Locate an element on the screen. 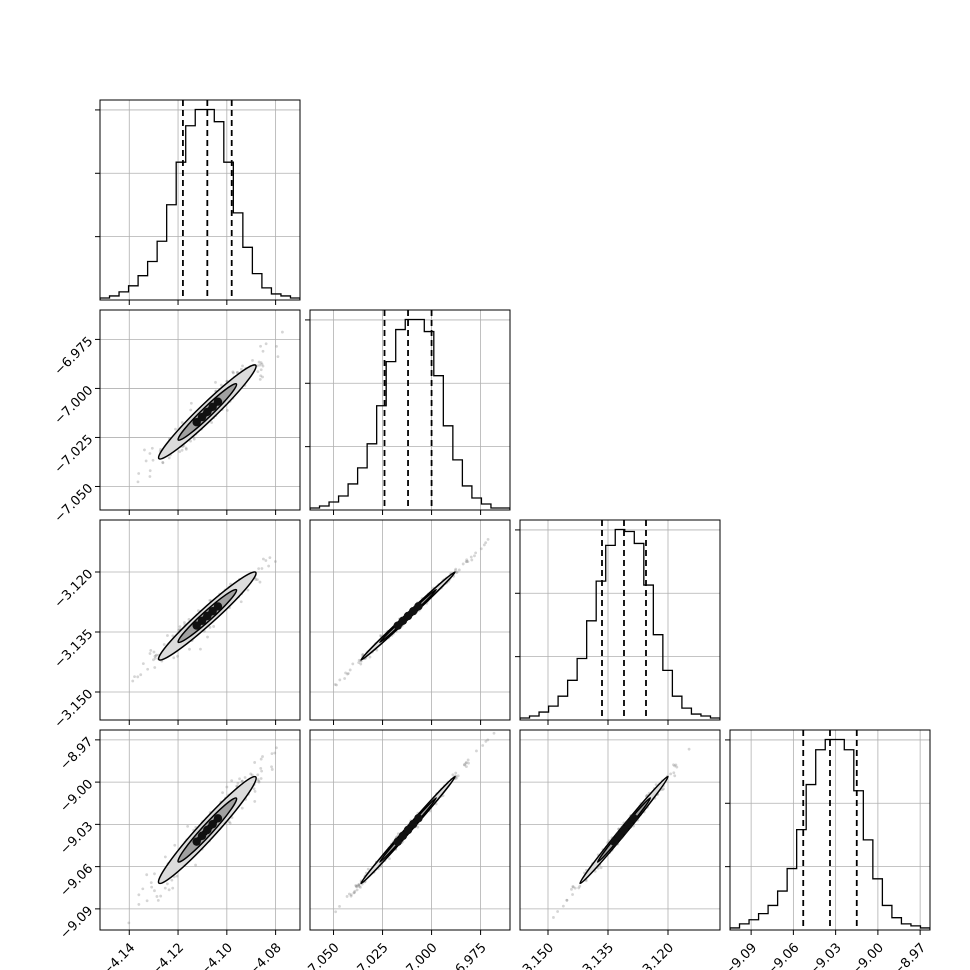 This screenshot has height=970, width=970. y-tick-label-3-2: −9.03 is located at coordinates (77, 838).